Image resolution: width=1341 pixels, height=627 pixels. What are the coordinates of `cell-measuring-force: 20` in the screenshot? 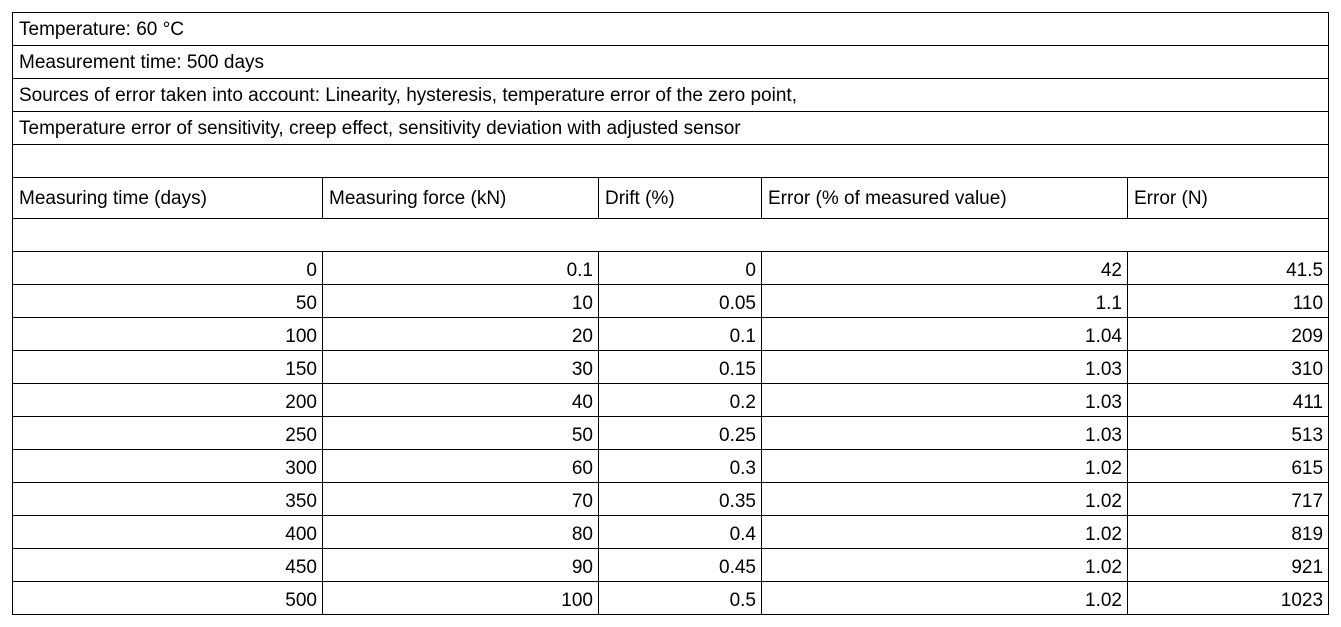 It's located at (460, 334).